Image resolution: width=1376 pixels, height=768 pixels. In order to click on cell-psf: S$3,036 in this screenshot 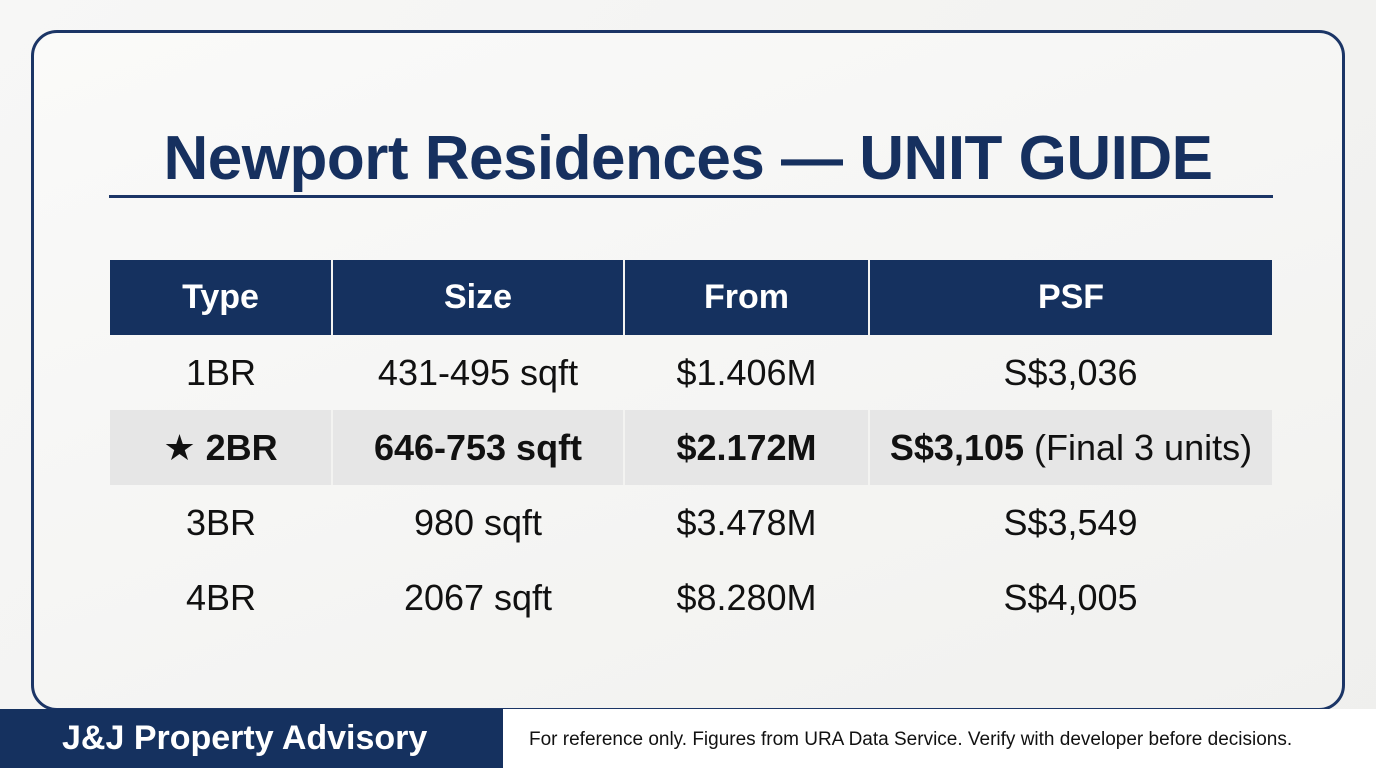, I will do `click(1070, 372)`.